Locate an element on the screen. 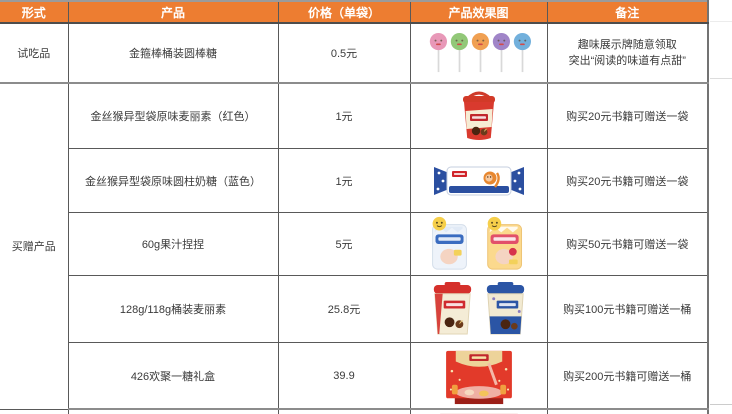  header-product: 产品 is located at coordinates (173, 12).